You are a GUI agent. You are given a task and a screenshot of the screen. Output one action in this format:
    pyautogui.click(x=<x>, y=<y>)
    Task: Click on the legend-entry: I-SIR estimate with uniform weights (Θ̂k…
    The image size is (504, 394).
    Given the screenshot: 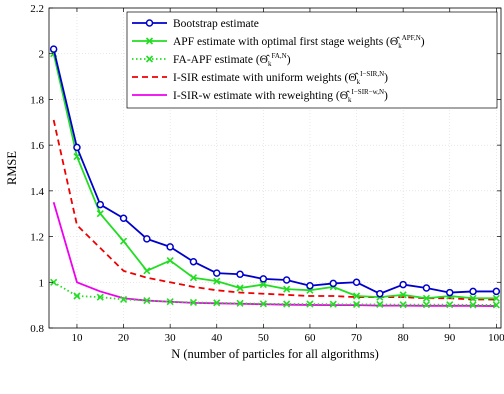 What is the action you would take?
    pyautogui.click(x=260, y=78)
    